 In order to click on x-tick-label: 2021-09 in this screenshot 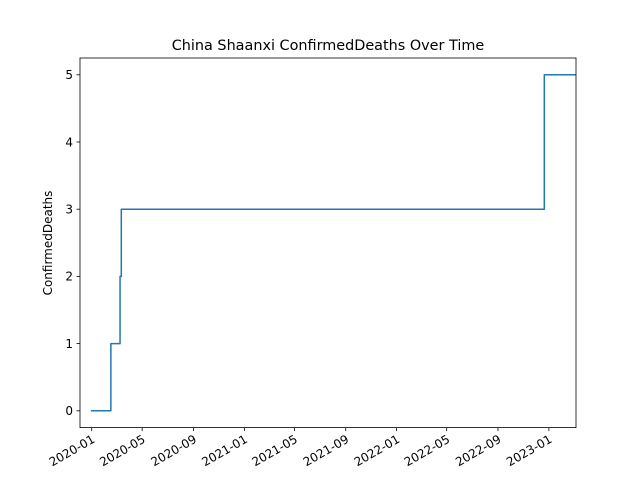, I will do `click(326, 450)`.